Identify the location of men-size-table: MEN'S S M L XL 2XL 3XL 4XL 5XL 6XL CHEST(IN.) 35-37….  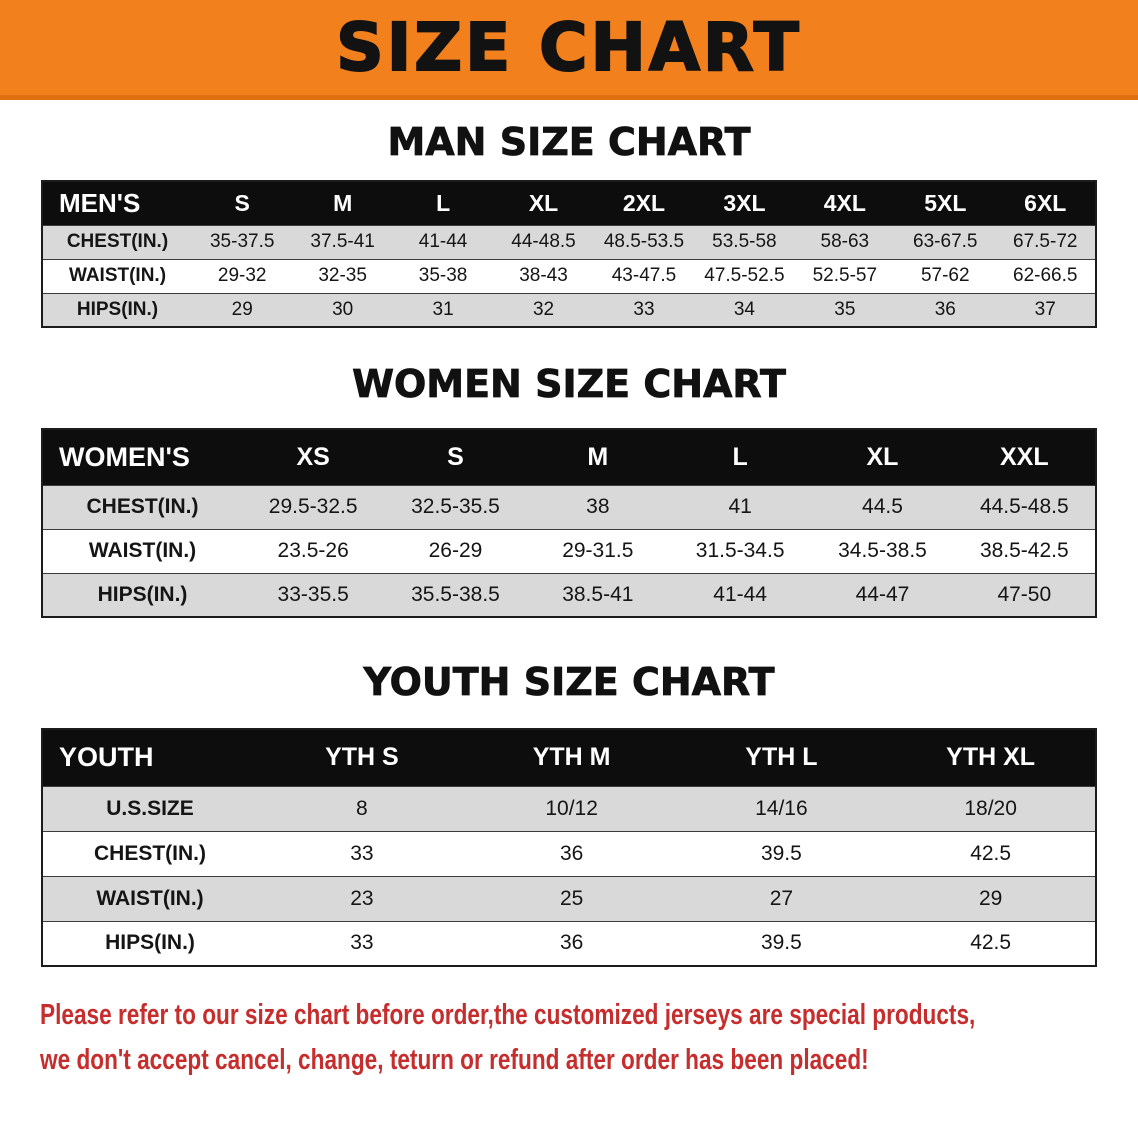
(569, 254).